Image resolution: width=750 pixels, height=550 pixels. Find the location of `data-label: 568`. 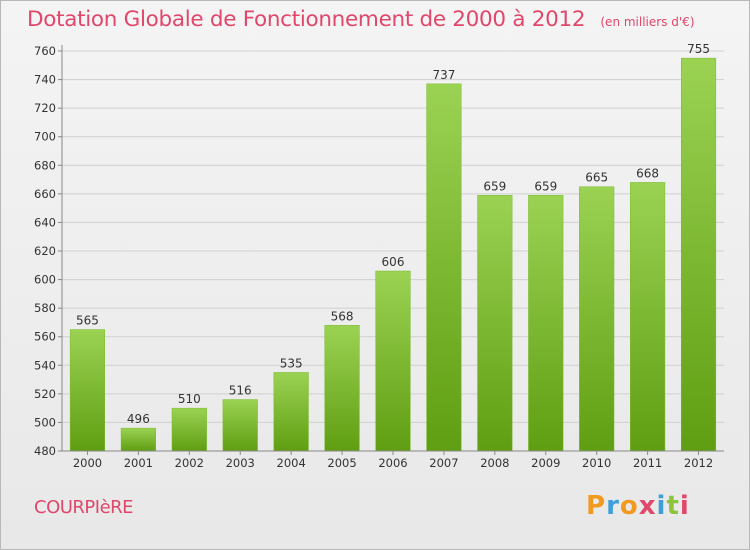

data-label: 568 is located at coordinates (342, 316).